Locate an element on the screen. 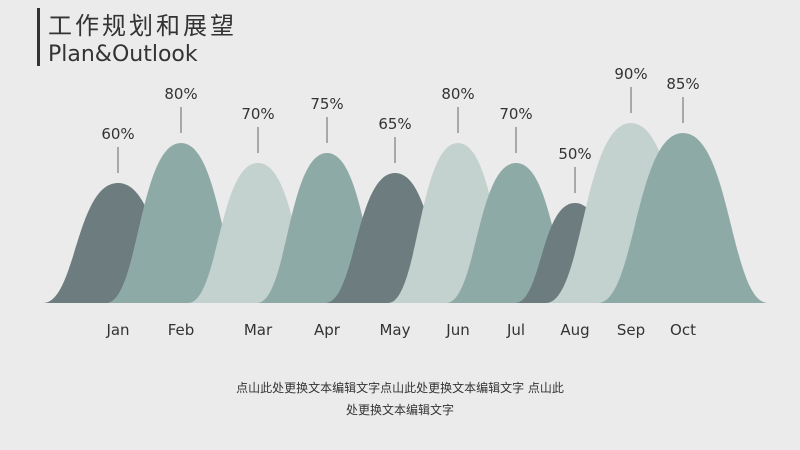  footer-text: 处更换文本编辑文字 is located at coordinates (400, 409).